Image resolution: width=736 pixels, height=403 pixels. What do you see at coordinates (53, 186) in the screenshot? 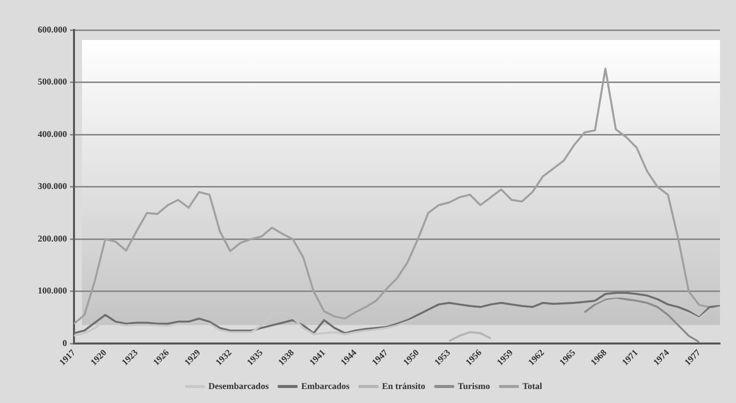
I see `y-tick-label: 300.000` at bounding box center [53, 186].